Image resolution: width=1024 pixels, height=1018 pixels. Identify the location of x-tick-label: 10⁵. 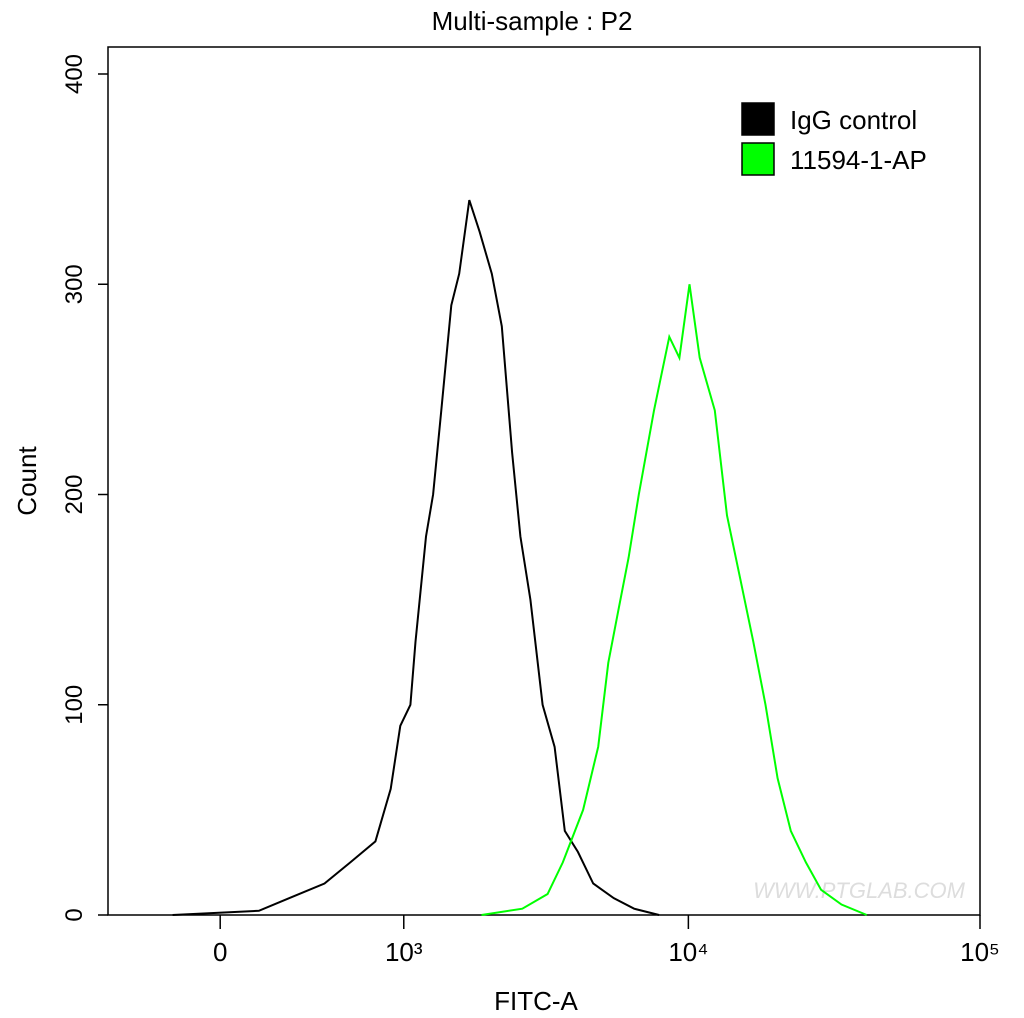
(980, 952).